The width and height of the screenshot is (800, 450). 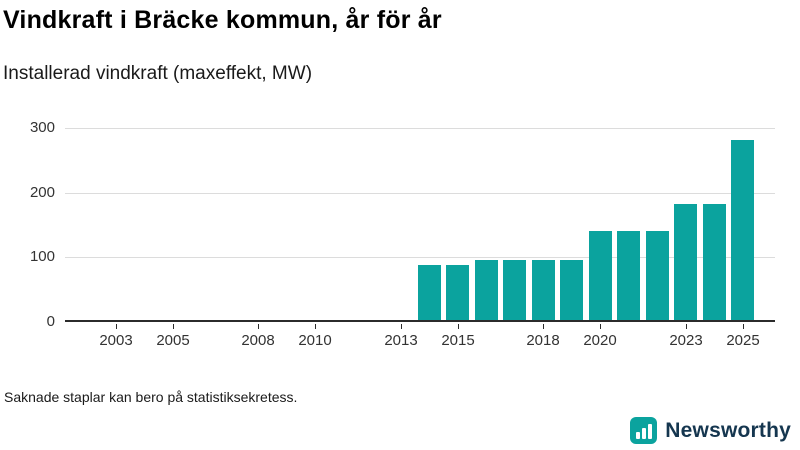 What do you see at coordinates (728, 430) in the screenshot?
I see `newsworthy-wordmark: Newsworthy` at bounding box center [728, 430].